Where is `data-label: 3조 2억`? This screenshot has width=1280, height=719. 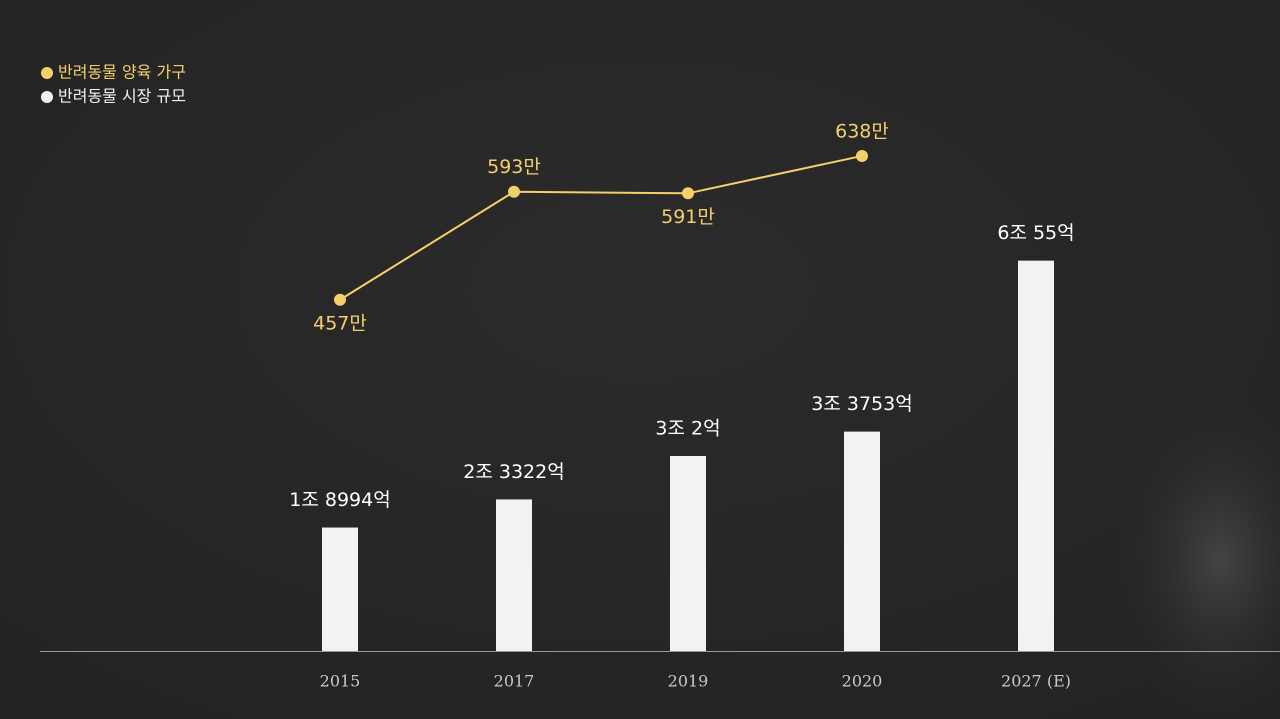 data-label: 3조 2억 is located at coordinates (687, 428).